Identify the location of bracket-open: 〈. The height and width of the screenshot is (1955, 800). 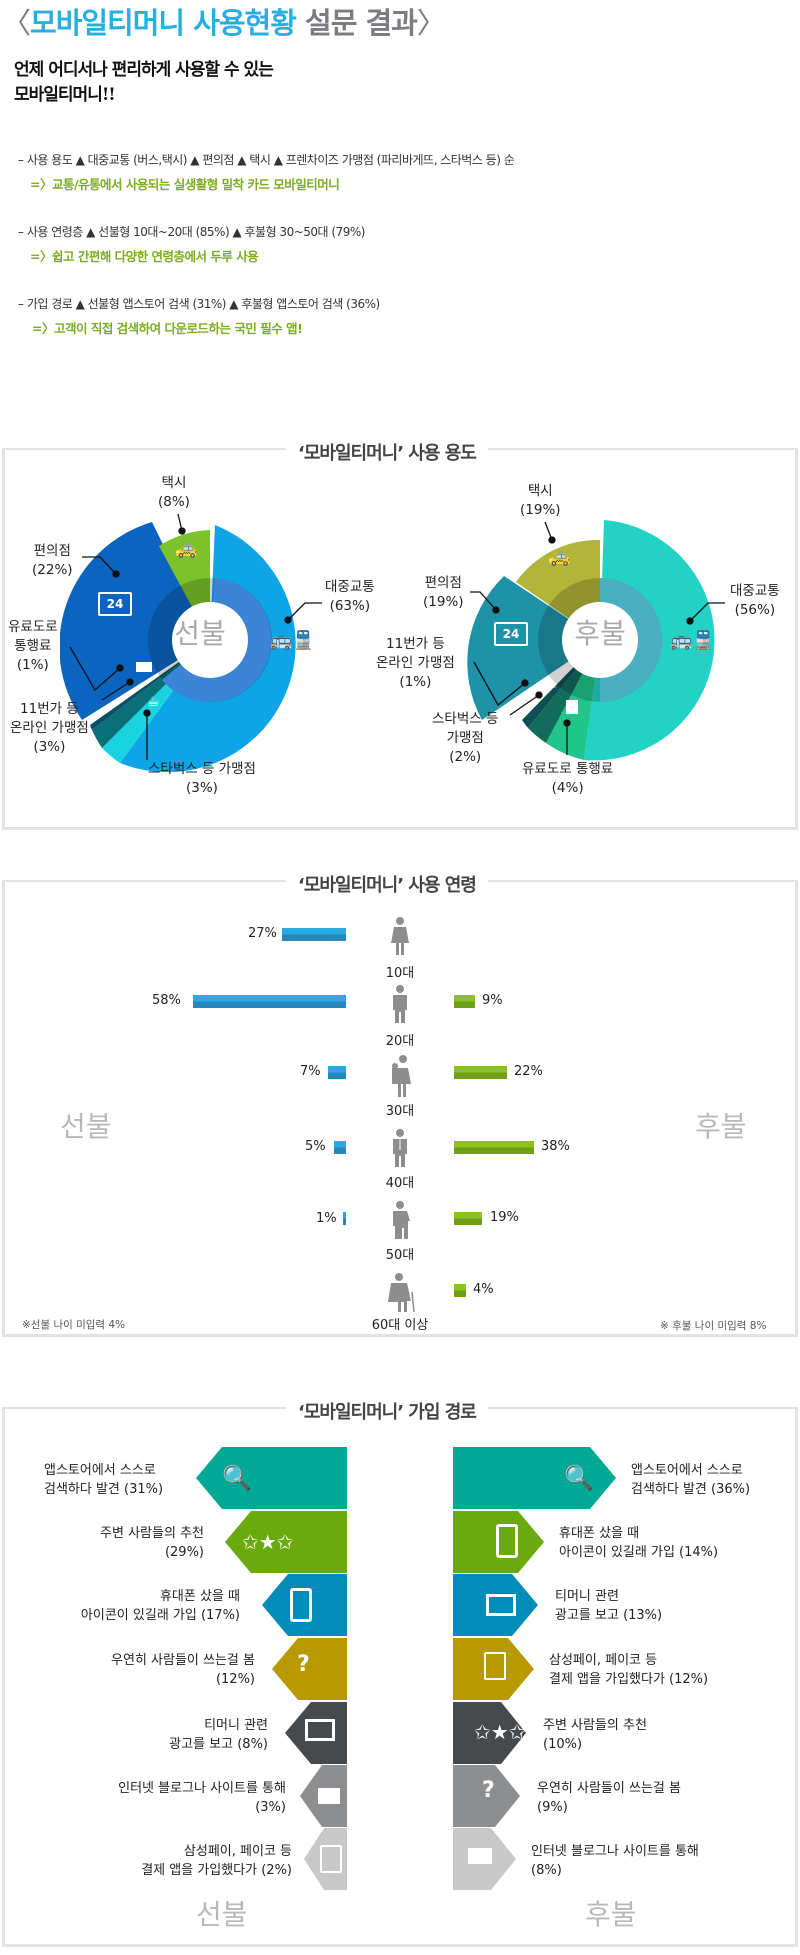
(16, 23).